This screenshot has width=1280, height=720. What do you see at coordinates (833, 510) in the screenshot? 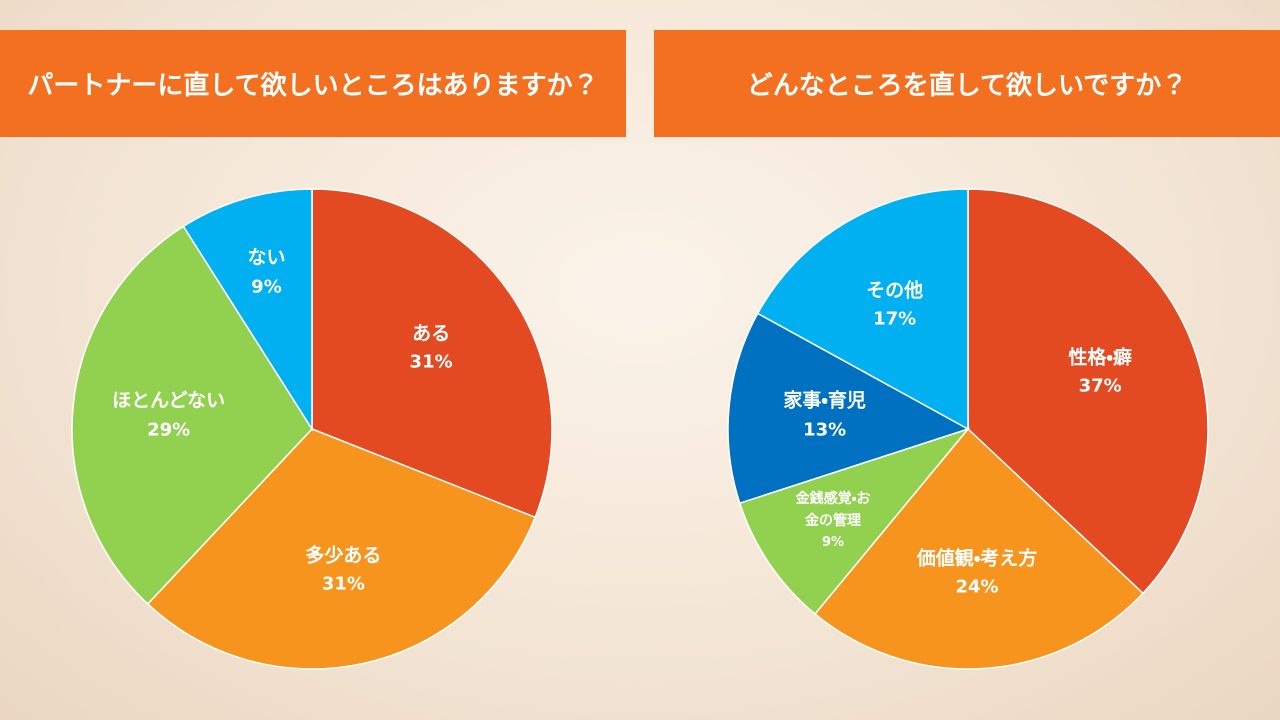
I see `category-label: 金銭感覚・お金の管理` at bounding box center [833, 510].